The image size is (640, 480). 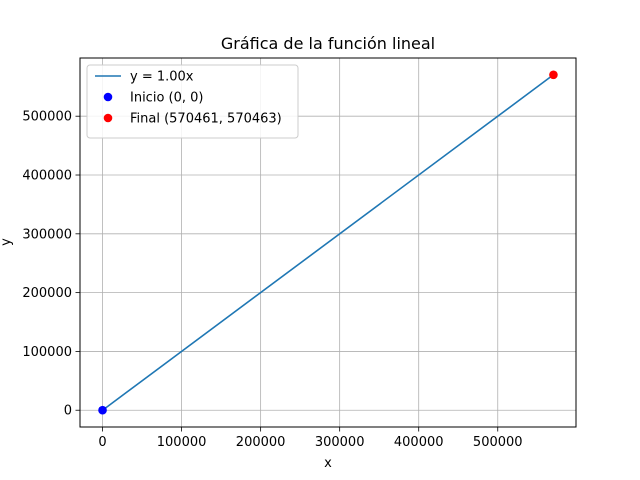 I want to click on legend-label: y = 1.00x, so click(x=162, y=77).